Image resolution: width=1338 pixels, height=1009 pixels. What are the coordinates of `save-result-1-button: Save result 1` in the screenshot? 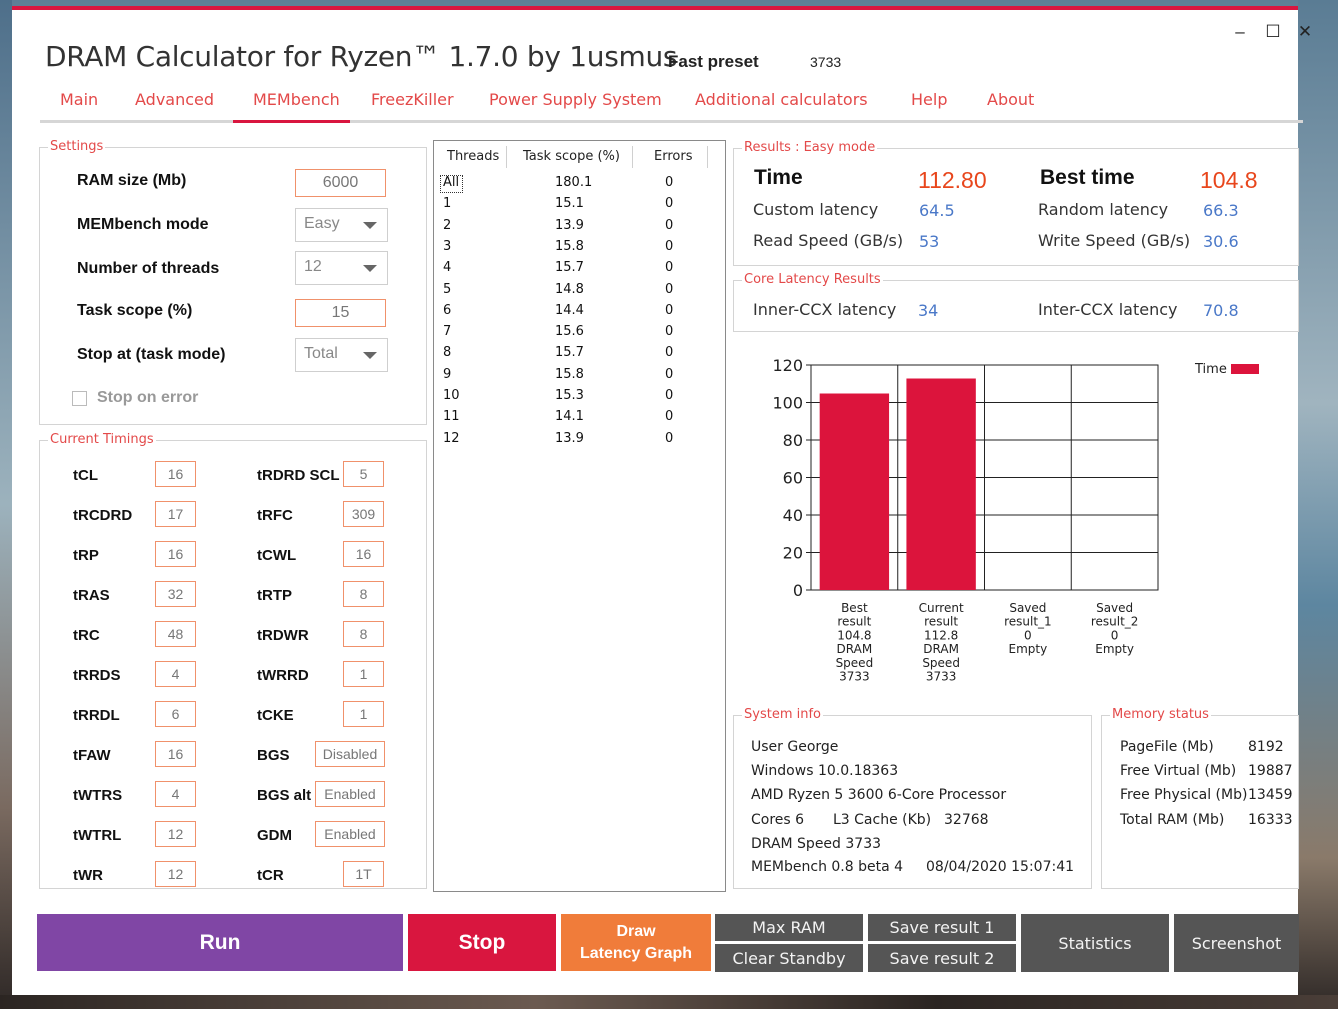 It's located at (942, 927).